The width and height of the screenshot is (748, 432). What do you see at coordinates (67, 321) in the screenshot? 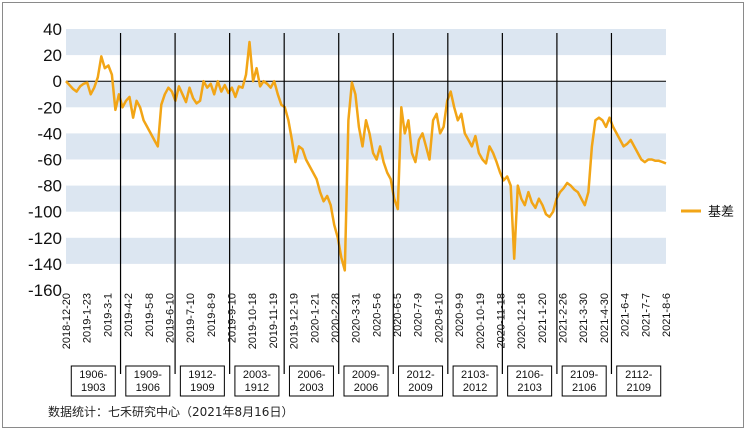
I see `x-tick-label: 2018-12-20` at bounding box center [67, 321].